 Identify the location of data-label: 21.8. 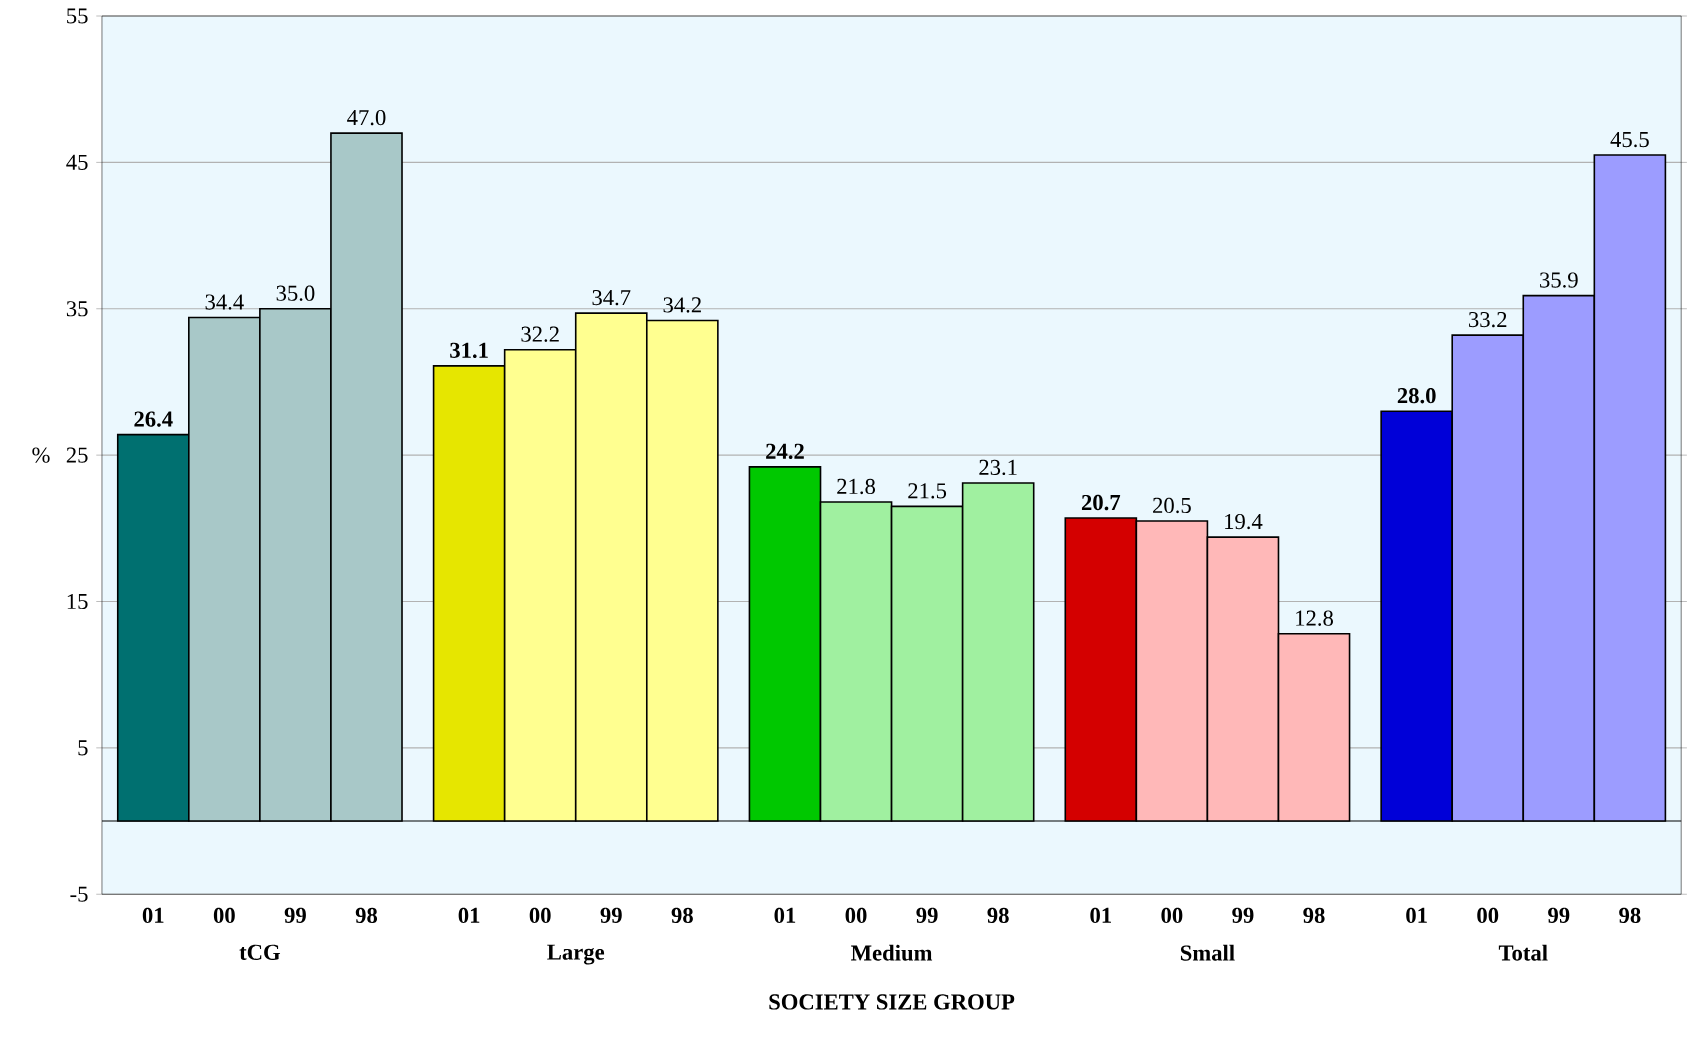
(856, 486).